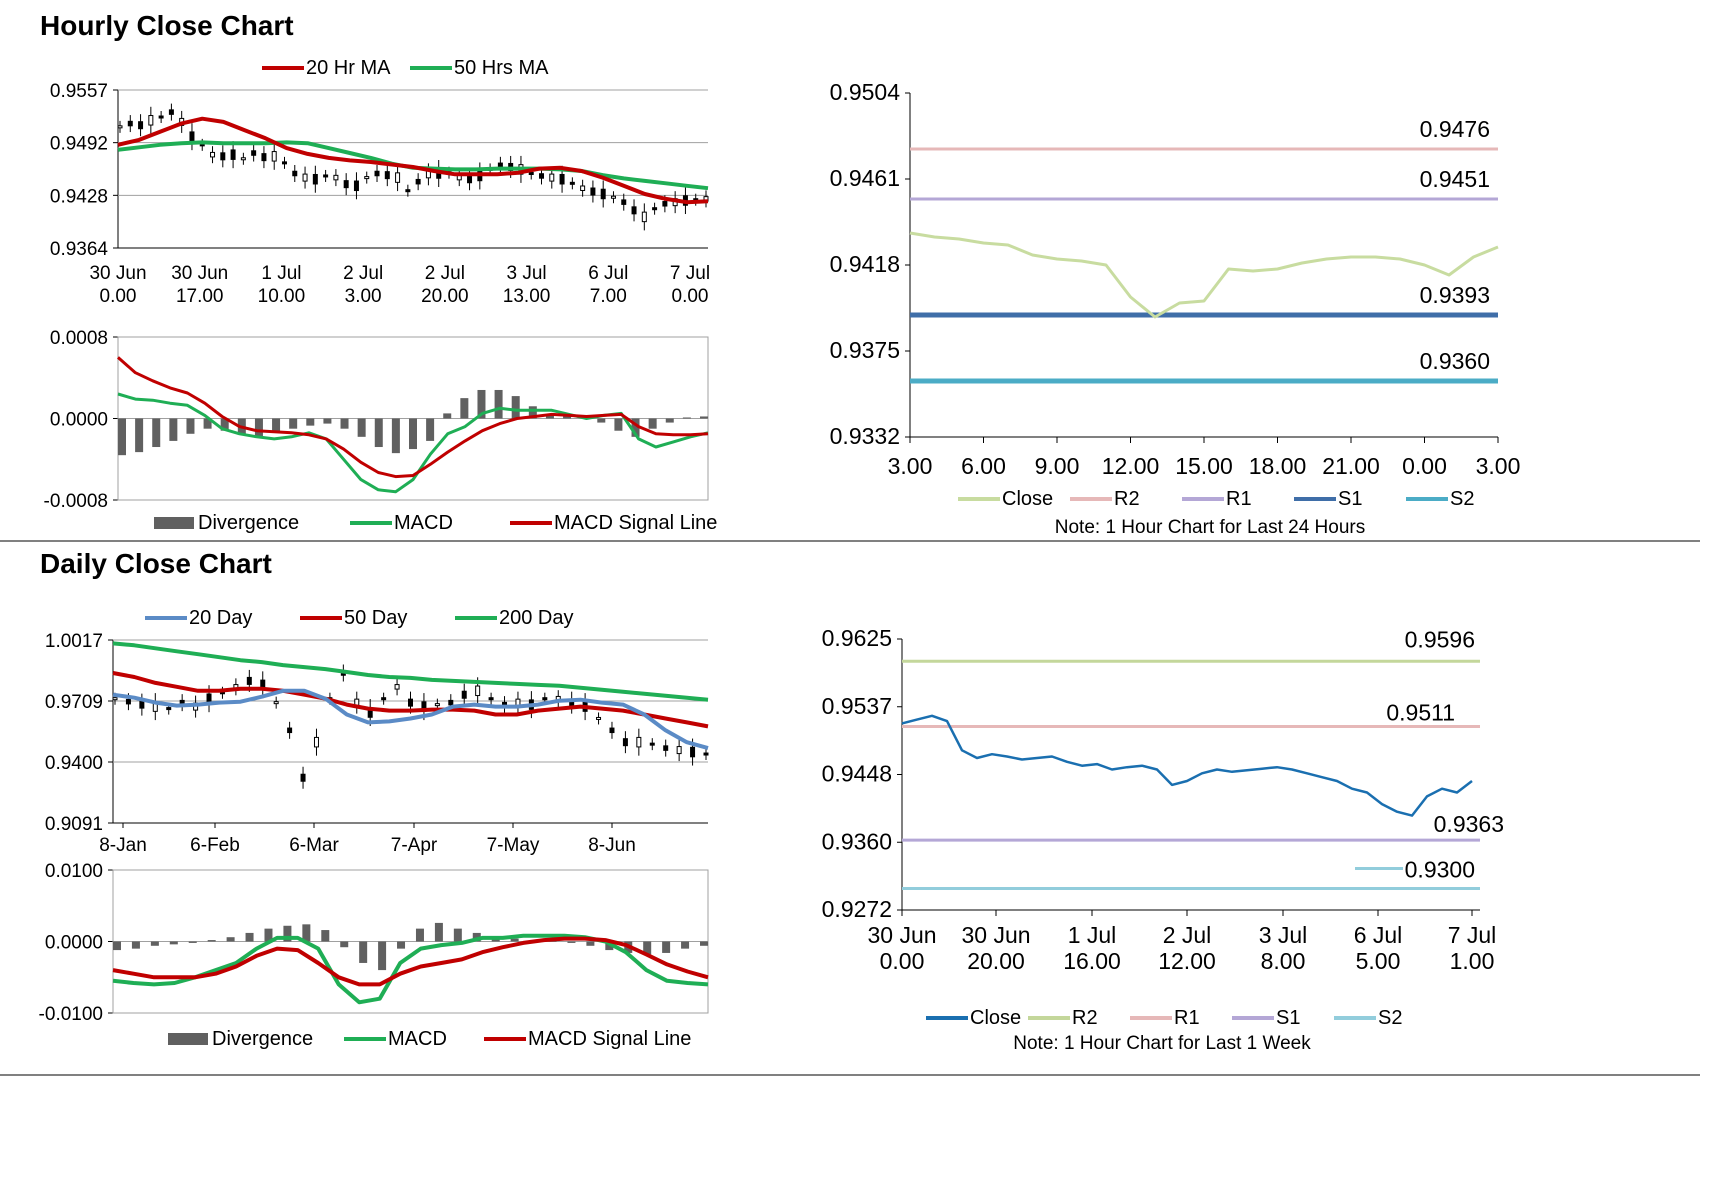  Describe the element at coordinates (1127, 499) in the screenshot. I see `hourly-levels-legend-label: R2` at that location.